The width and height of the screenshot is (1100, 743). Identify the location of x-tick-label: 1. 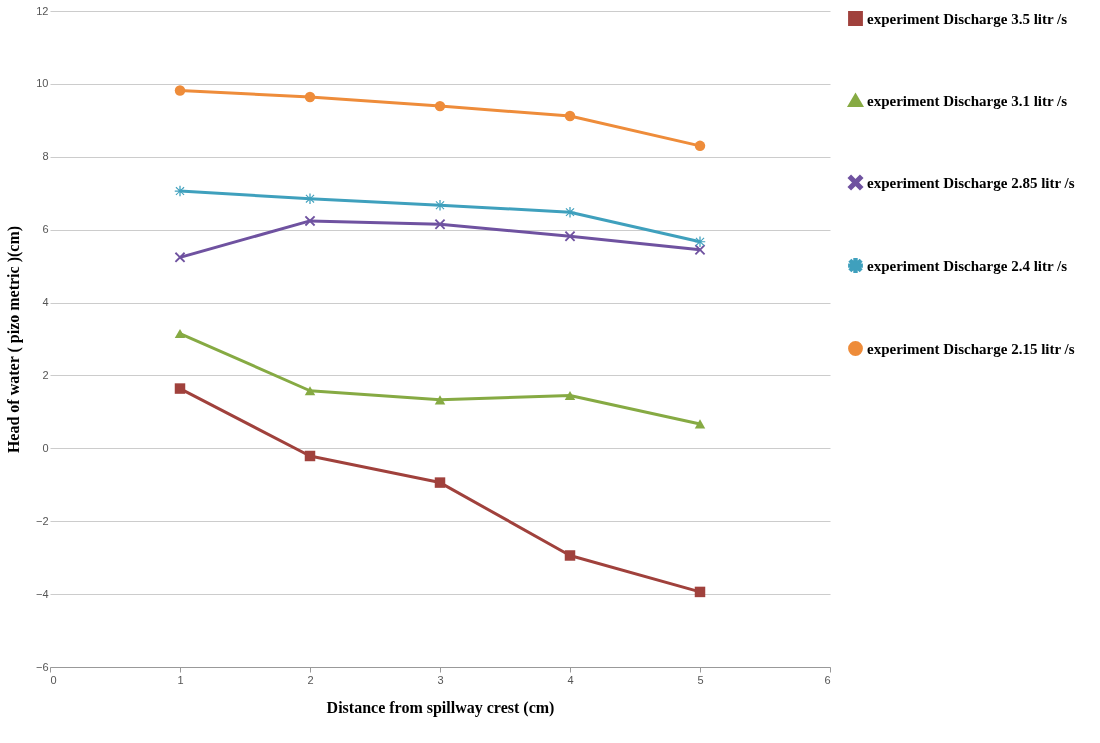
(180, 679).